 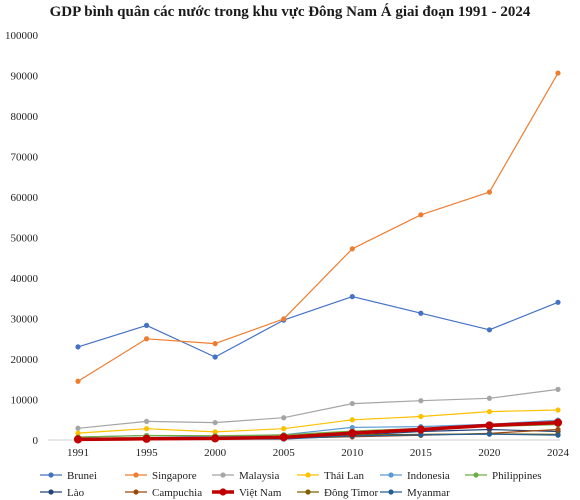 I want to click on y-tick-label: 60000, so click(x=25, y=198).